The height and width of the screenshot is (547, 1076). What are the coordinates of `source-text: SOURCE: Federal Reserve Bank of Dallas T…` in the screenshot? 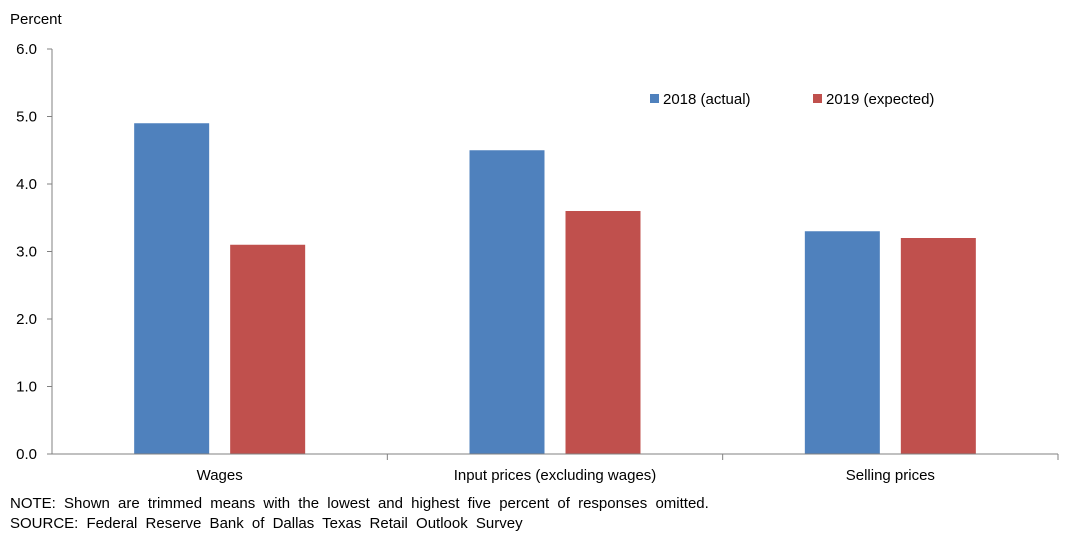 It's located at (266, 523).